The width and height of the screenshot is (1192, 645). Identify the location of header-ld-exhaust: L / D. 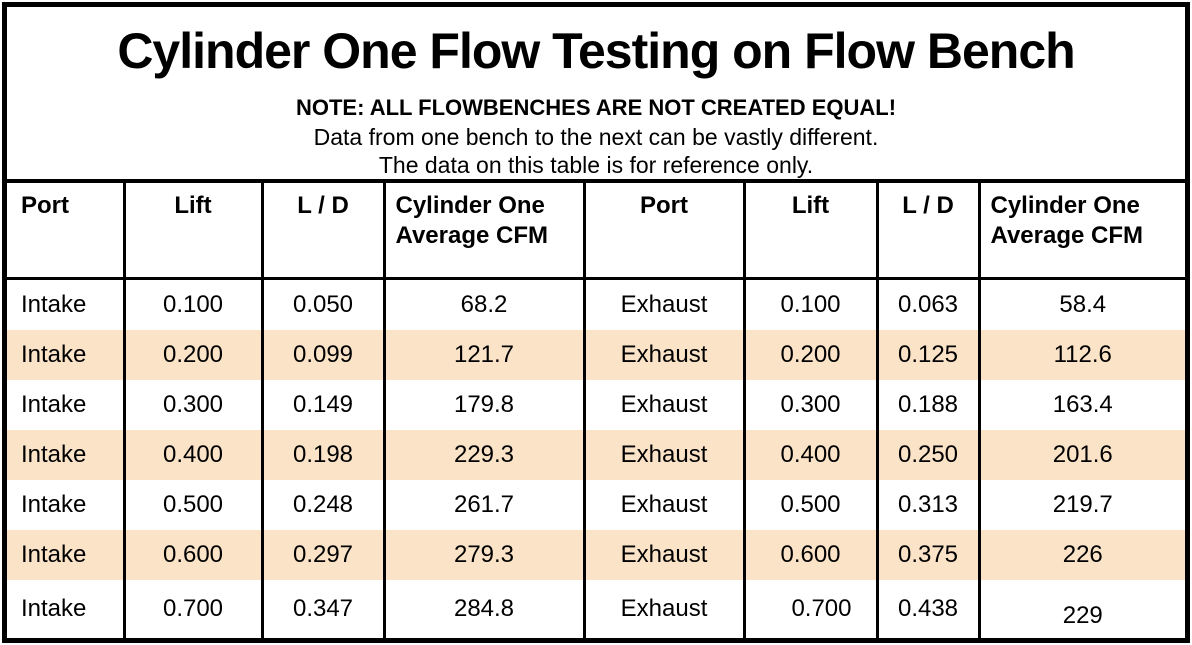
(927, 231).